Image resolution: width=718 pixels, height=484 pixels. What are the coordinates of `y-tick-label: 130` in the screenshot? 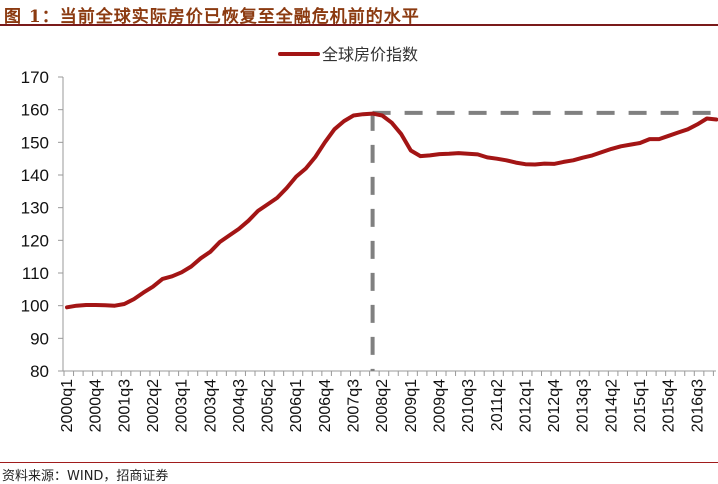 It's located at (35, 208).